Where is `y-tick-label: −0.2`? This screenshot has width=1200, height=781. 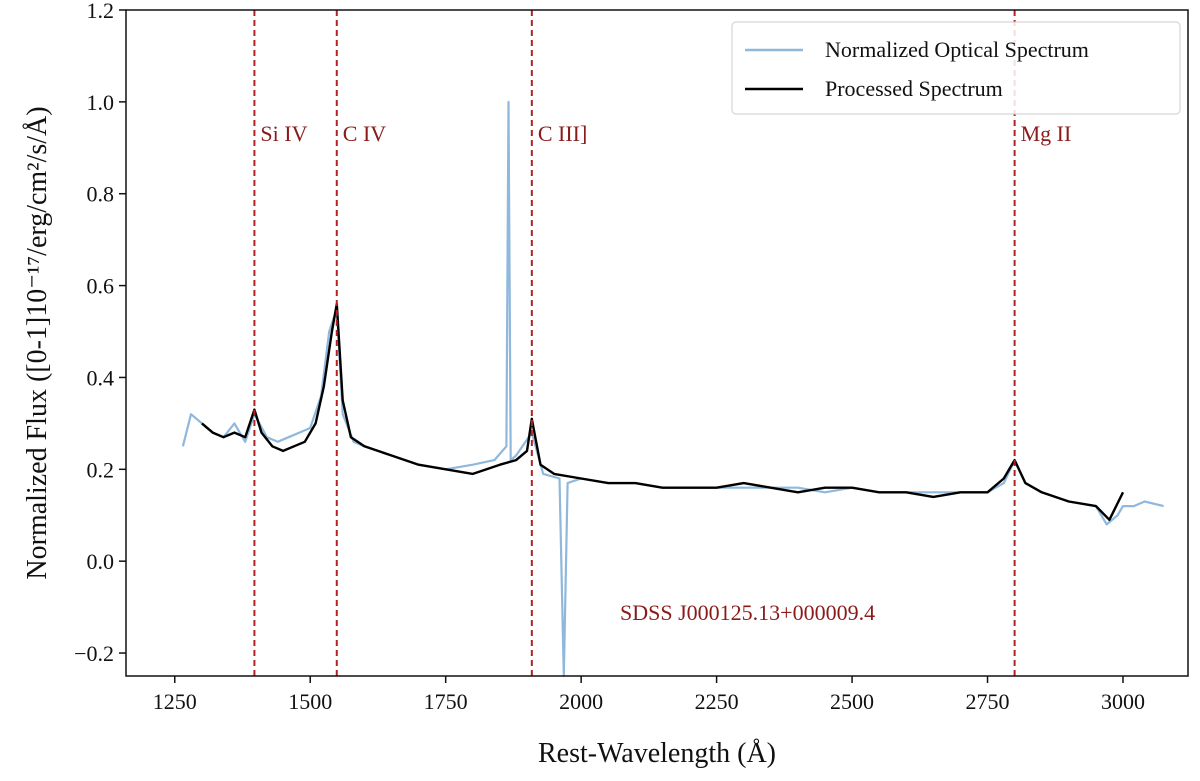
y-tick-label: −0.2 is located at coordinates (94, 653).